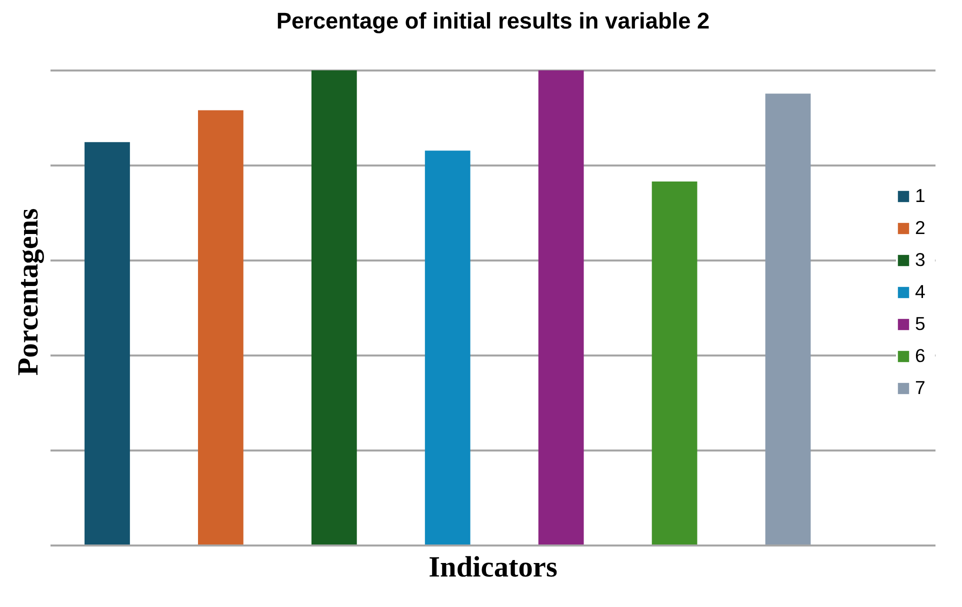  Describe the element at coordinates (493, 21) in the screenshot. I see `chart-title: Percentage of initial results in variable 2` at that location.